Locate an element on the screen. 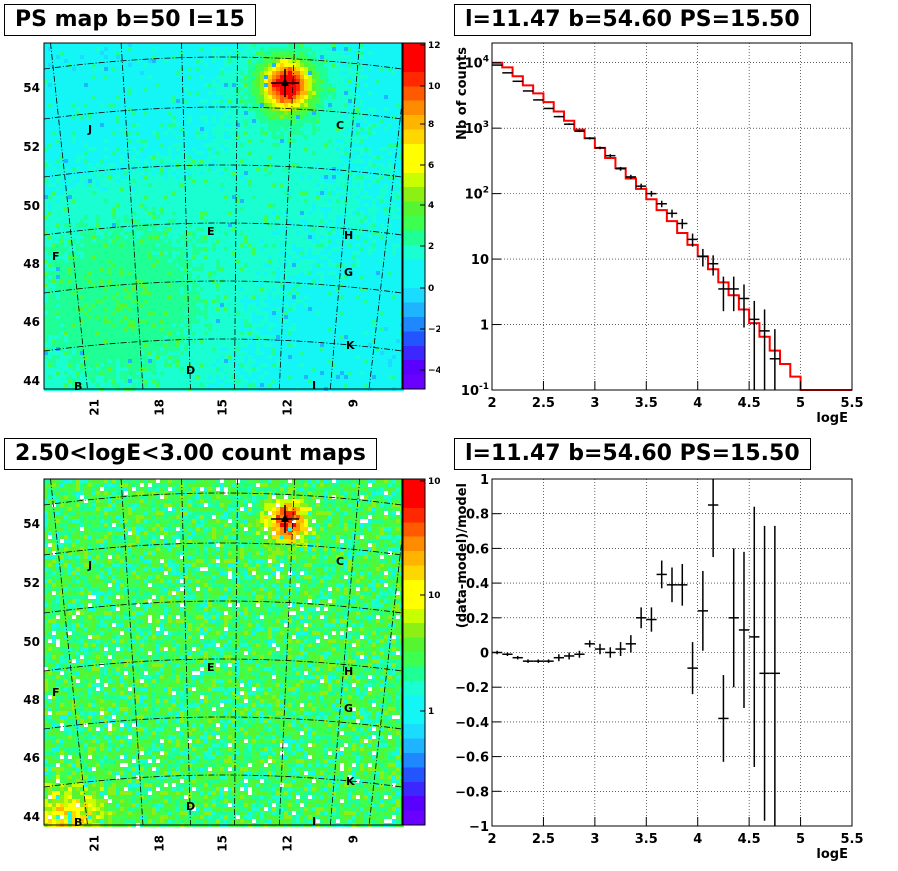 This screenshot has width=898, height=871. x-tick-label: 4.5 is located at coordinates (749, 839).